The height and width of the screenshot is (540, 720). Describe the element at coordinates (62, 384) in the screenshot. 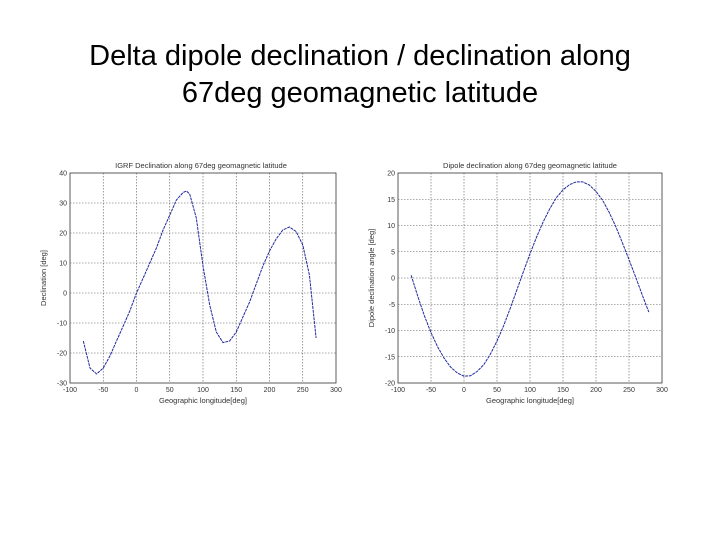

I see `y-tick-label: -30` at that location.